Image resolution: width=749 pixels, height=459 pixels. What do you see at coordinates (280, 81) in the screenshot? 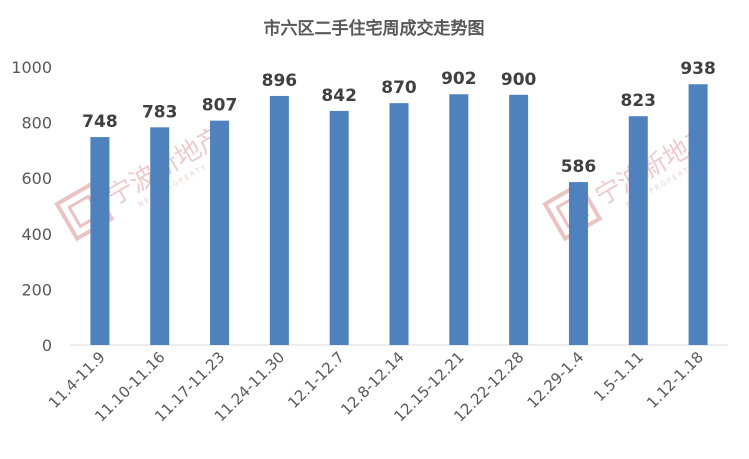
I see `data-label: 896` at bounding box center [280, 81].